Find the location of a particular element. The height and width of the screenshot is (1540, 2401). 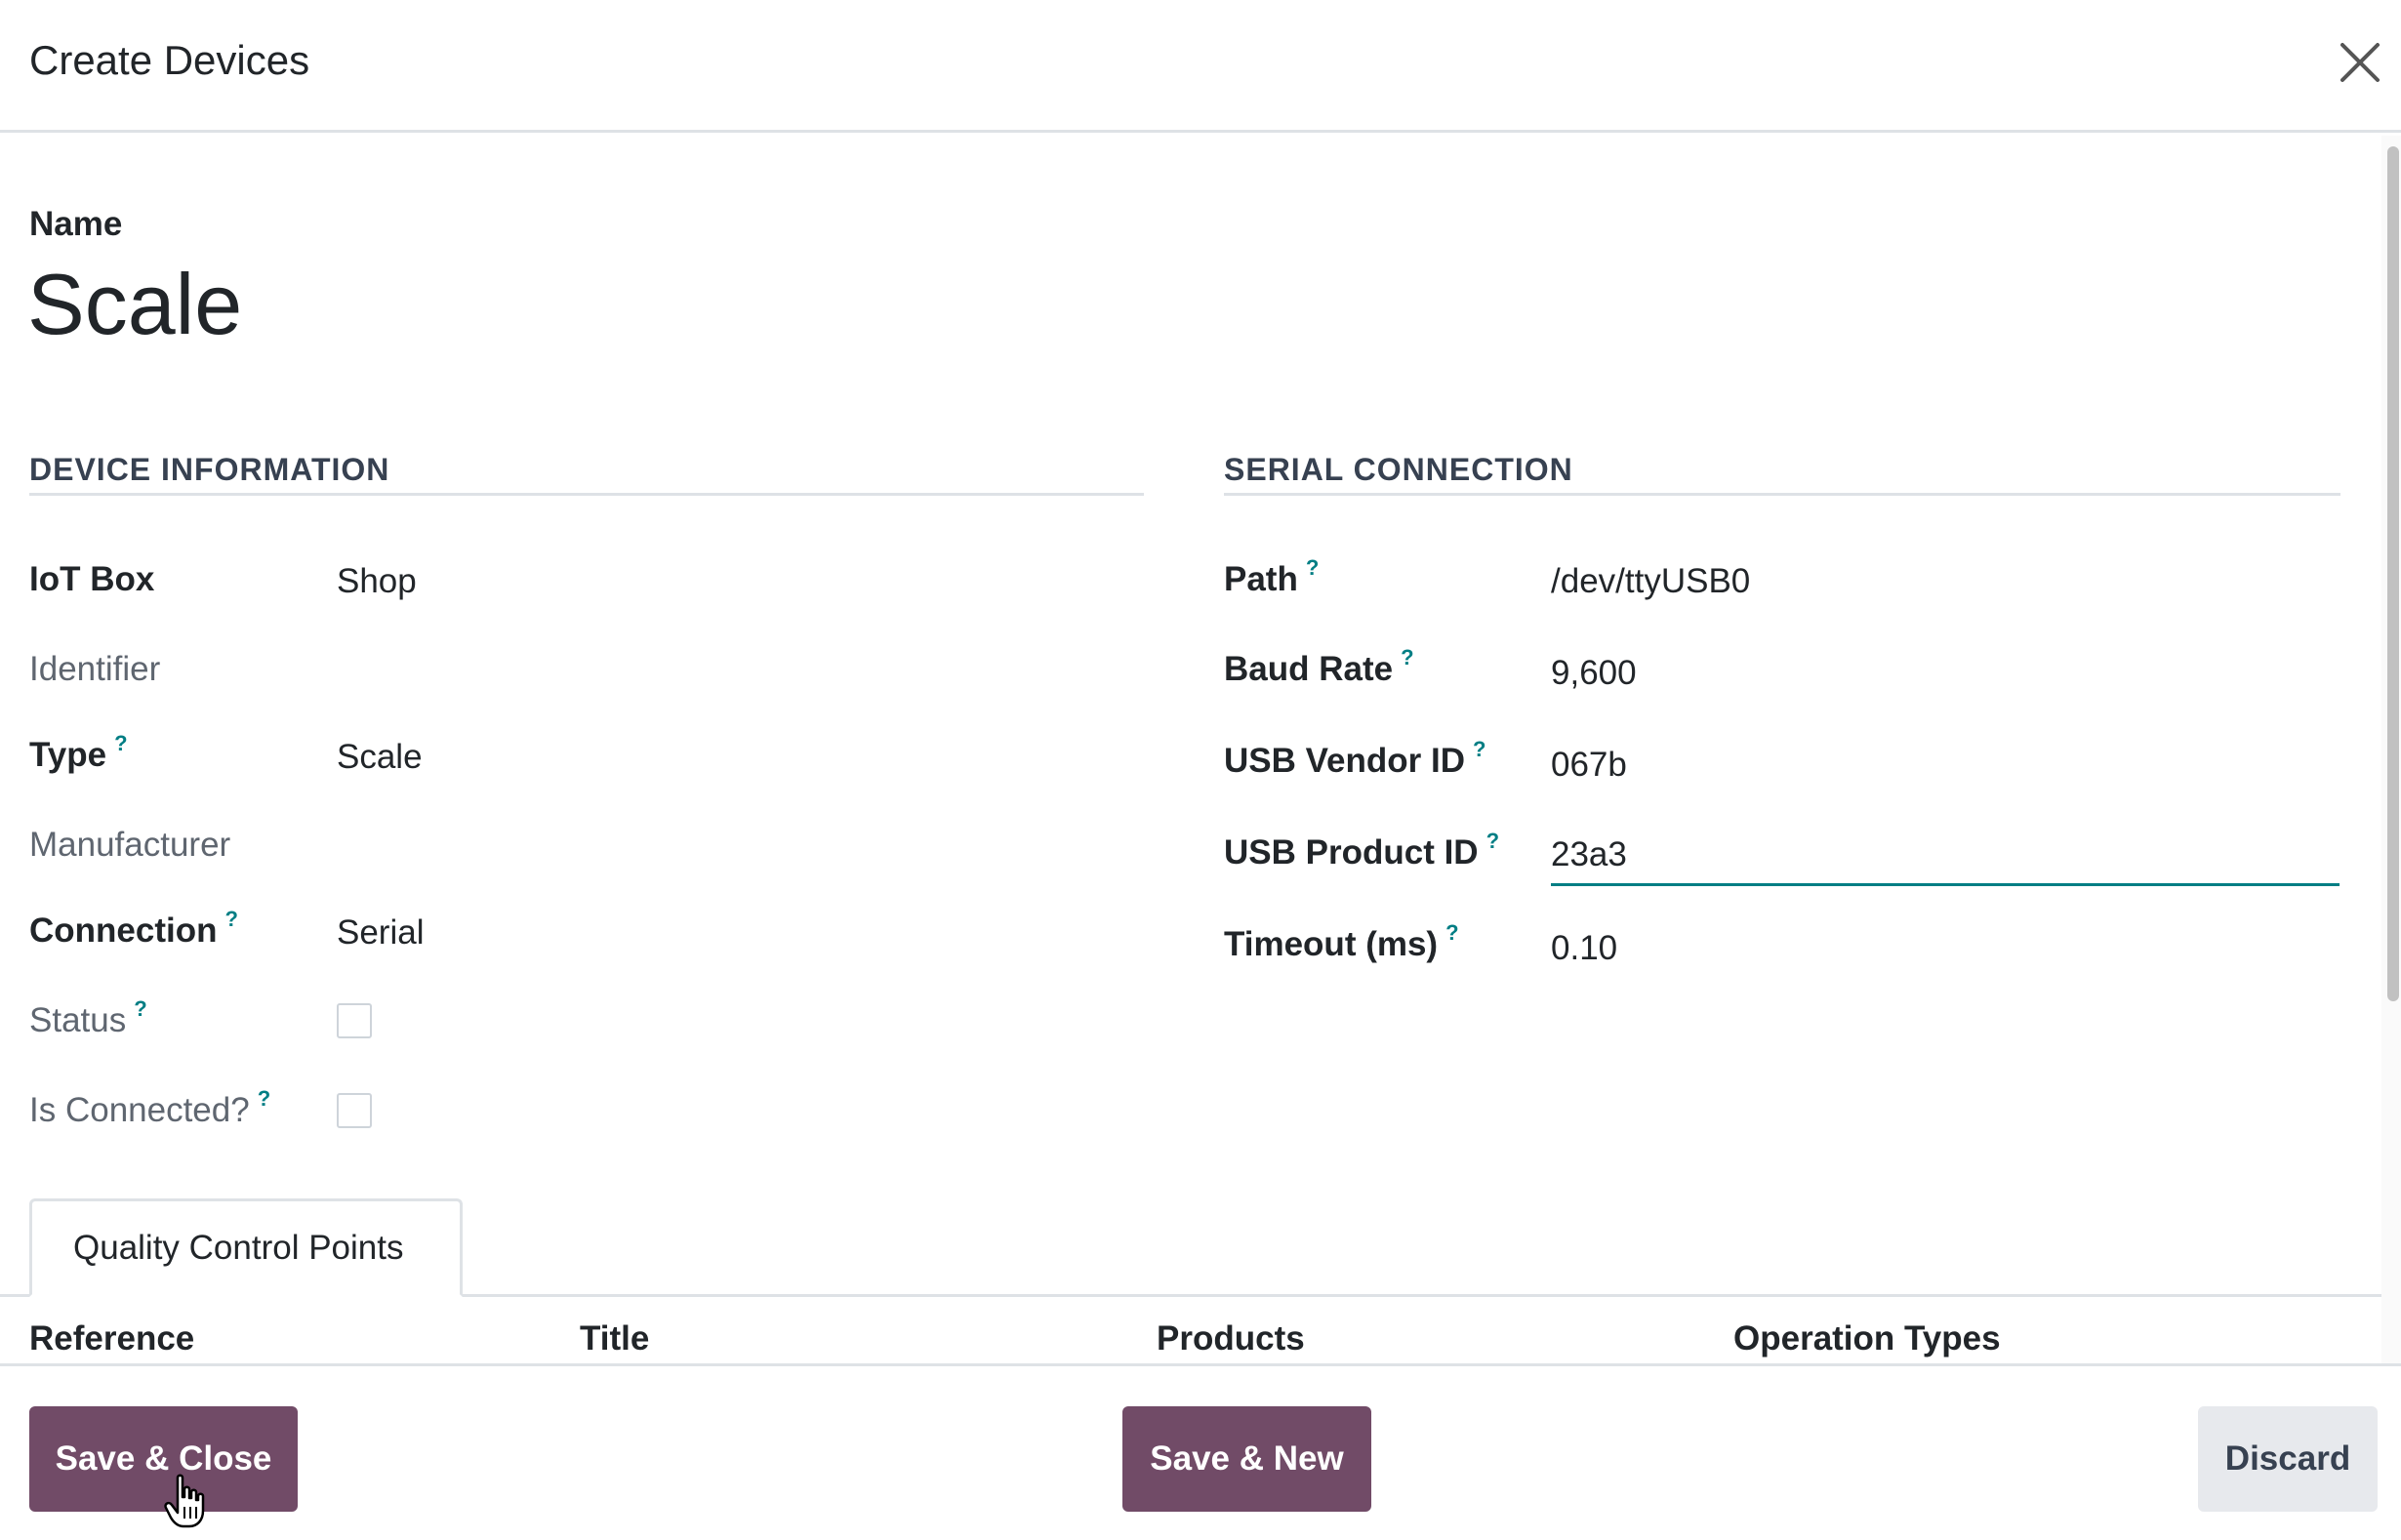

path-field: /dev/ttyUSB0 is located at coordinates (1651, 581).